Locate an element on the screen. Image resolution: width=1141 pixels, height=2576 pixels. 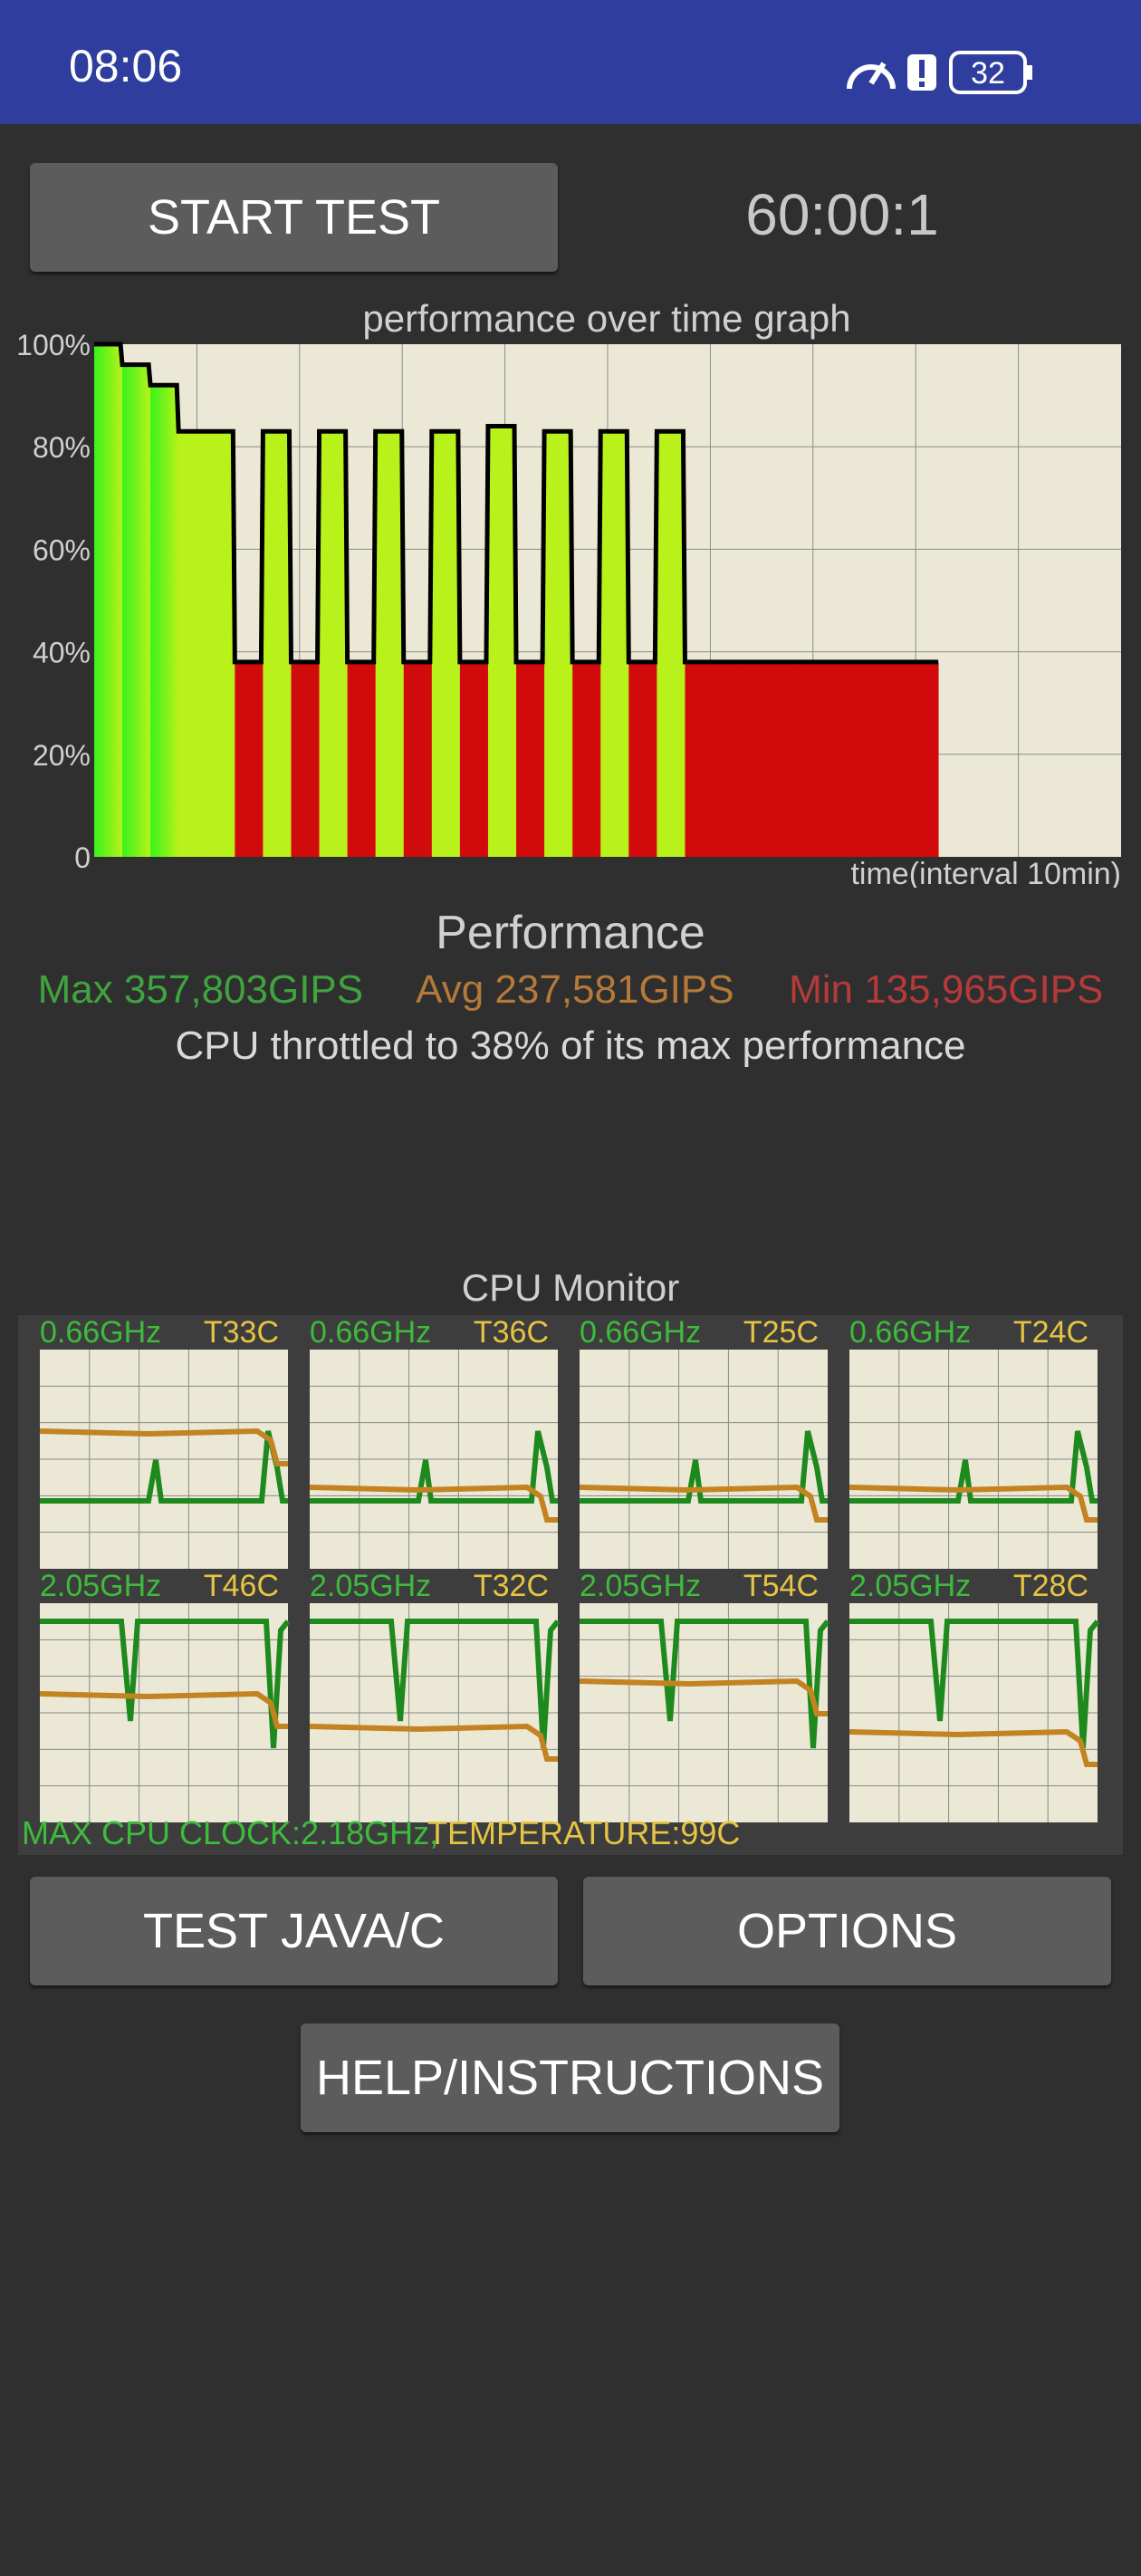
core-temperature: T28C is located at coordinates (1051, 1586).